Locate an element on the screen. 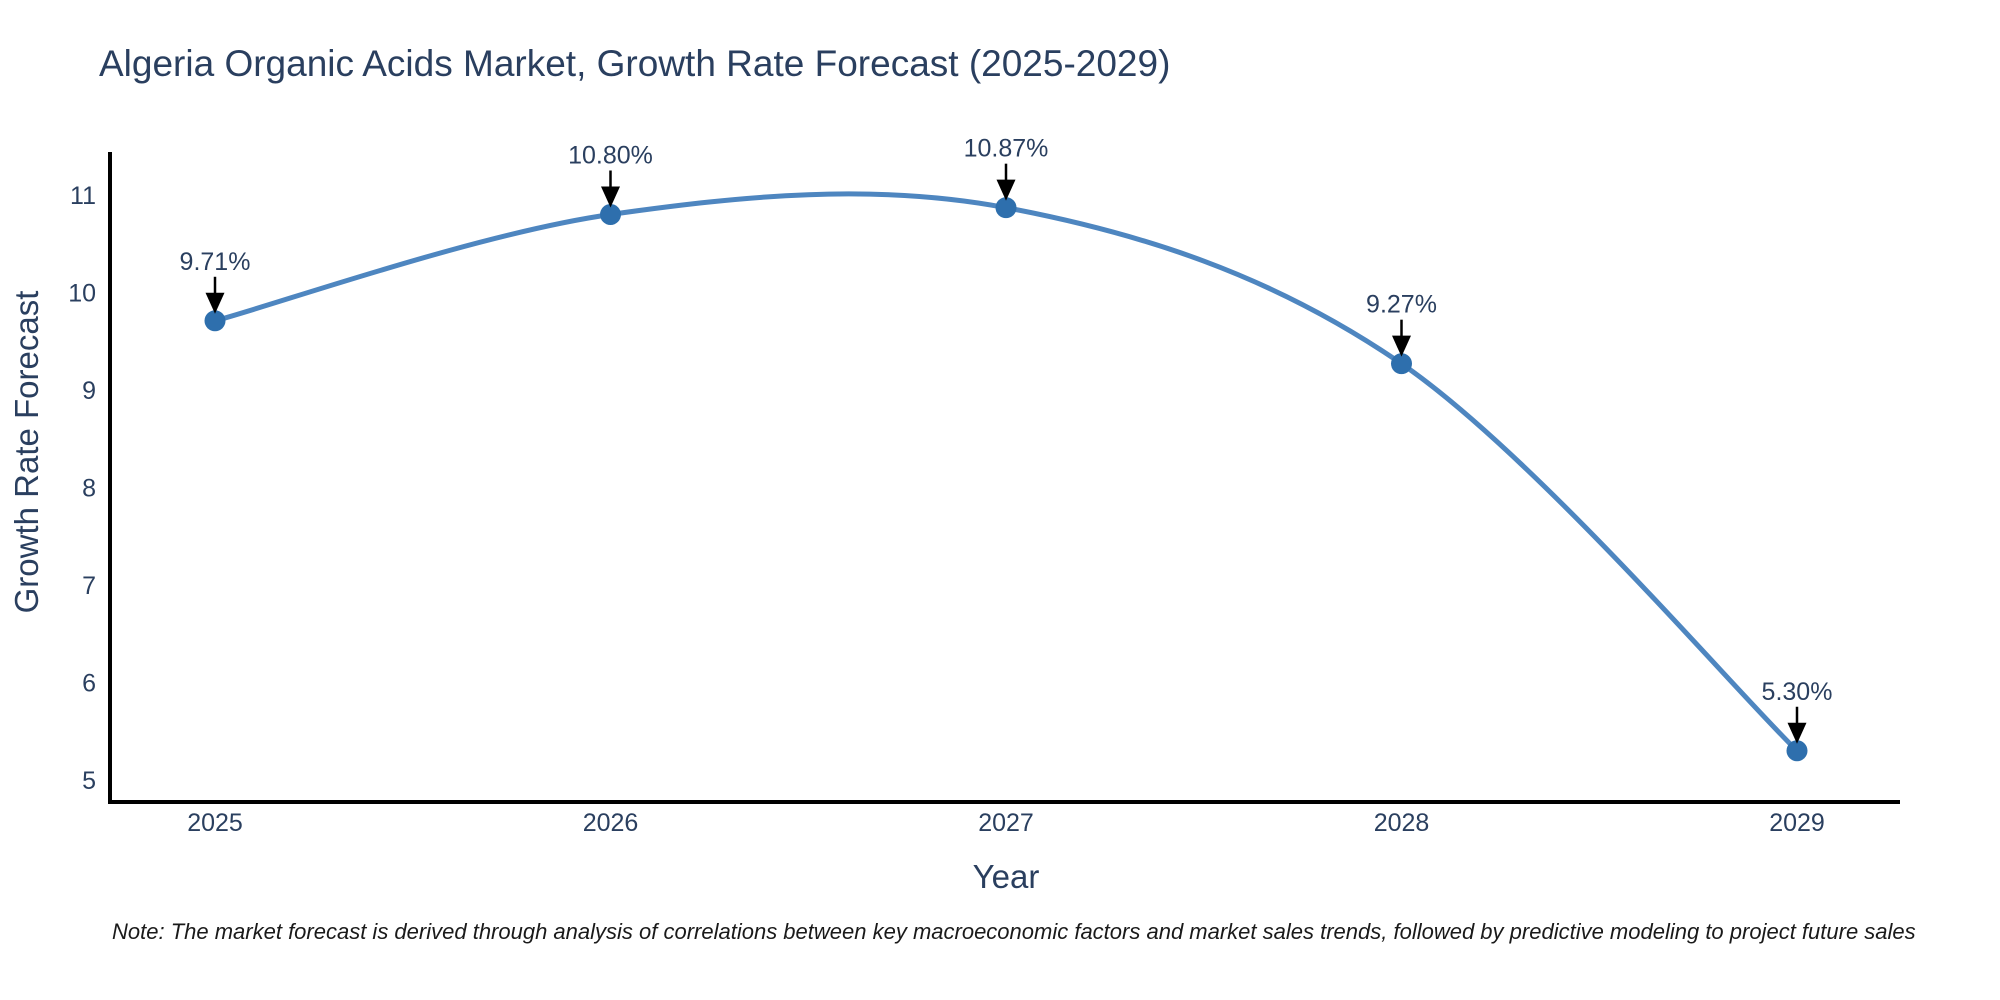 This screenshot has width=2000, height=1000. y-tick-label: 9 is located at coordinates (89, 391).